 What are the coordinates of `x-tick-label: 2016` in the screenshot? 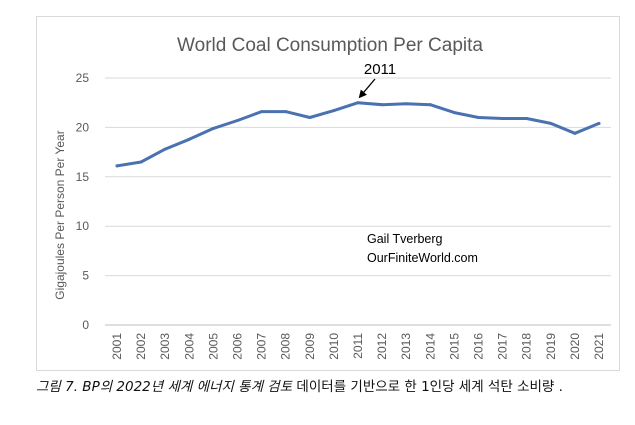 It's located at (478, 346).